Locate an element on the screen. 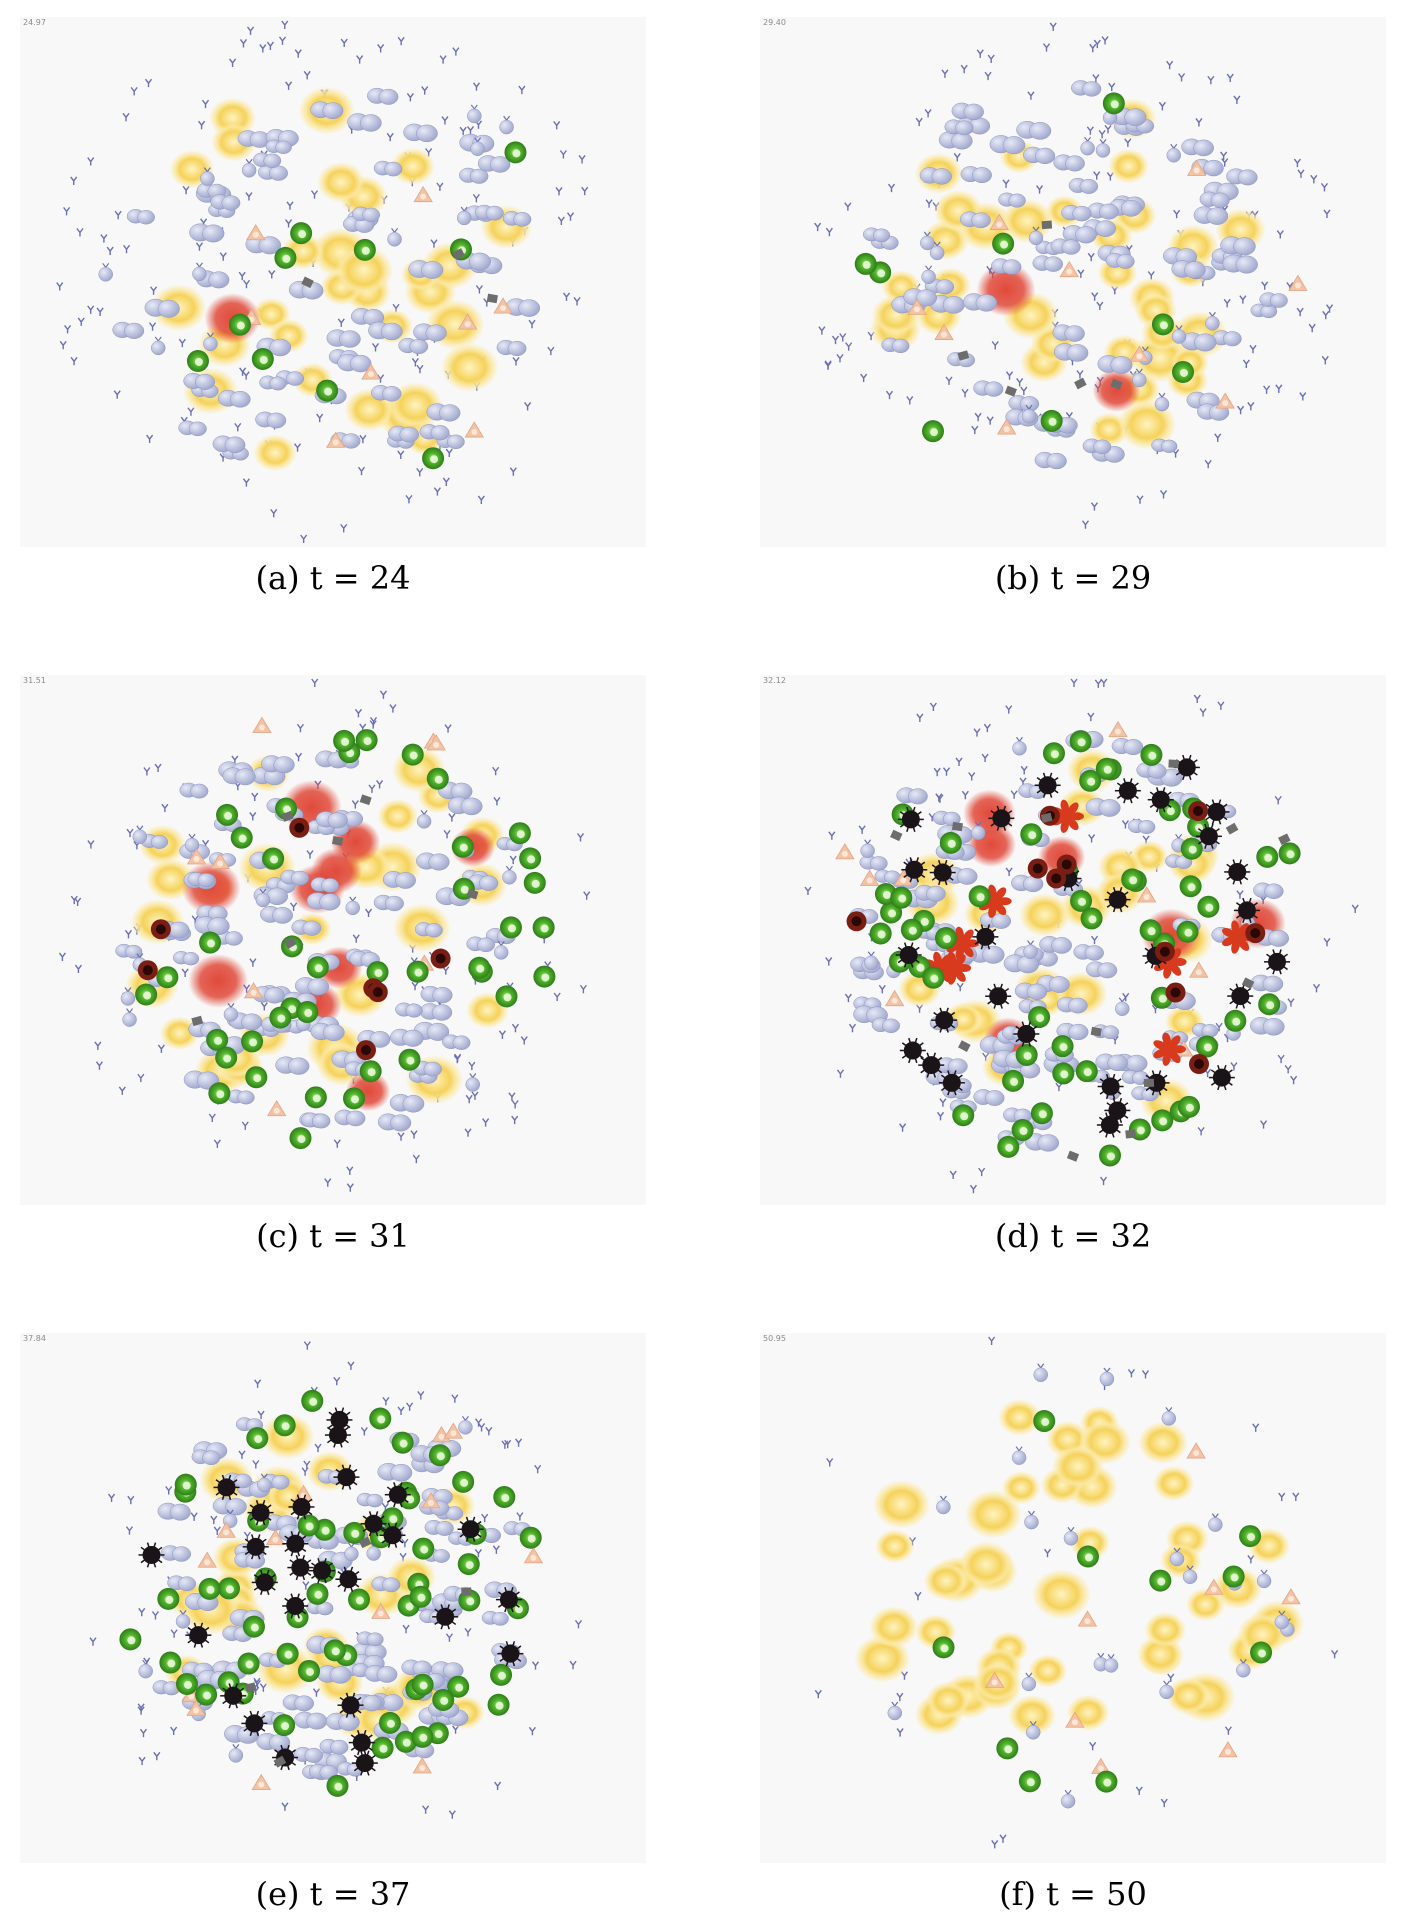 This screenshot has width=1406, height=1928. simulation-frame: 37.84 is located at coordinates (333, 1598).